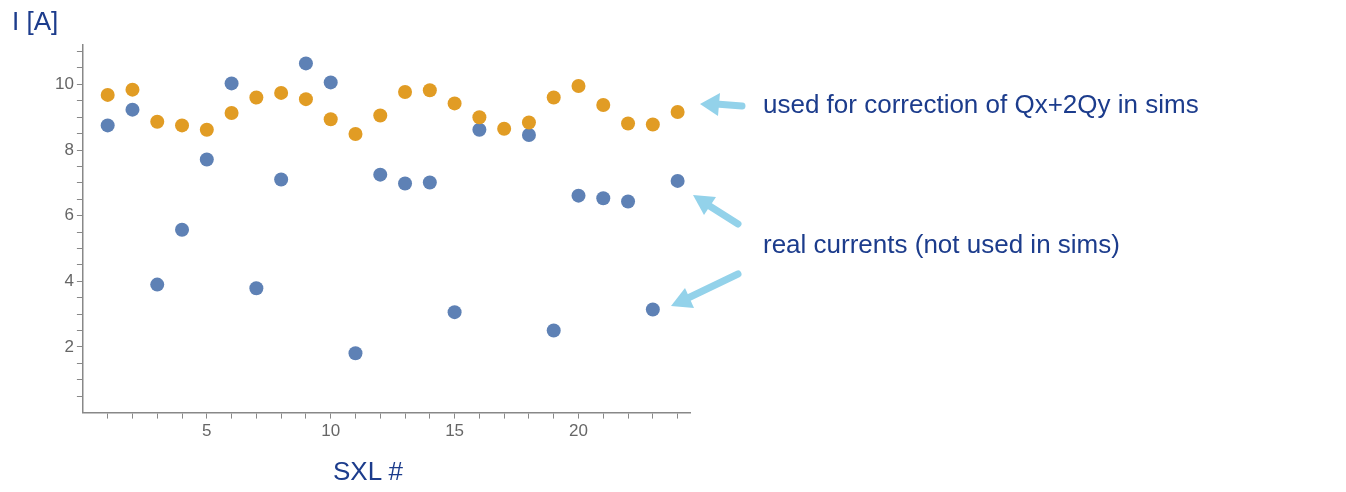 This screenshot has height=492, width=1346. I want to click on y-tick-label: 8, so click(69, 149).